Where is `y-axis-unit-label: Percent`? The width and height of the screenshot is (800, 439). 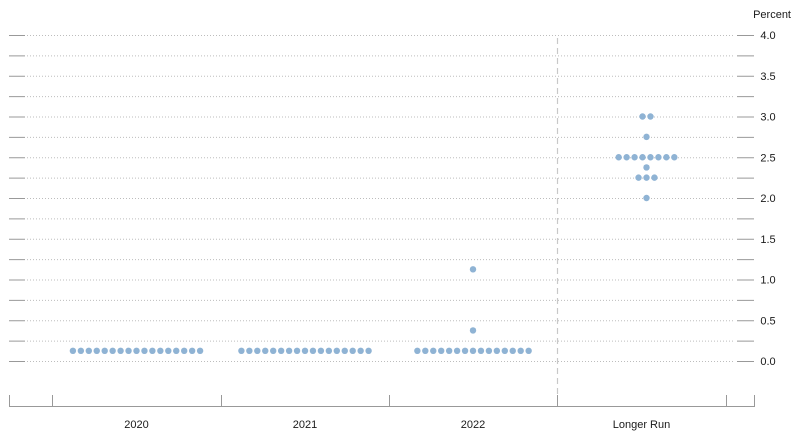 y-axis-unit-label: Percent is located at coordinates (772, 15).